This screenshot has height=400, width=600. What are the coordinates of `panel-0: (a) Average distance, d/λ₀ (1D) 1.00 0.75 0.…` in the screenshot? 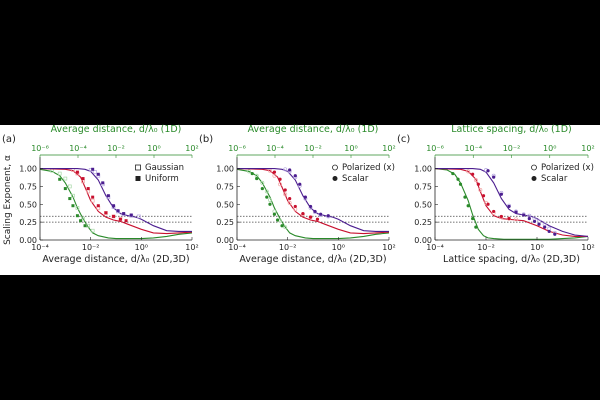 It's located at (100, 194).